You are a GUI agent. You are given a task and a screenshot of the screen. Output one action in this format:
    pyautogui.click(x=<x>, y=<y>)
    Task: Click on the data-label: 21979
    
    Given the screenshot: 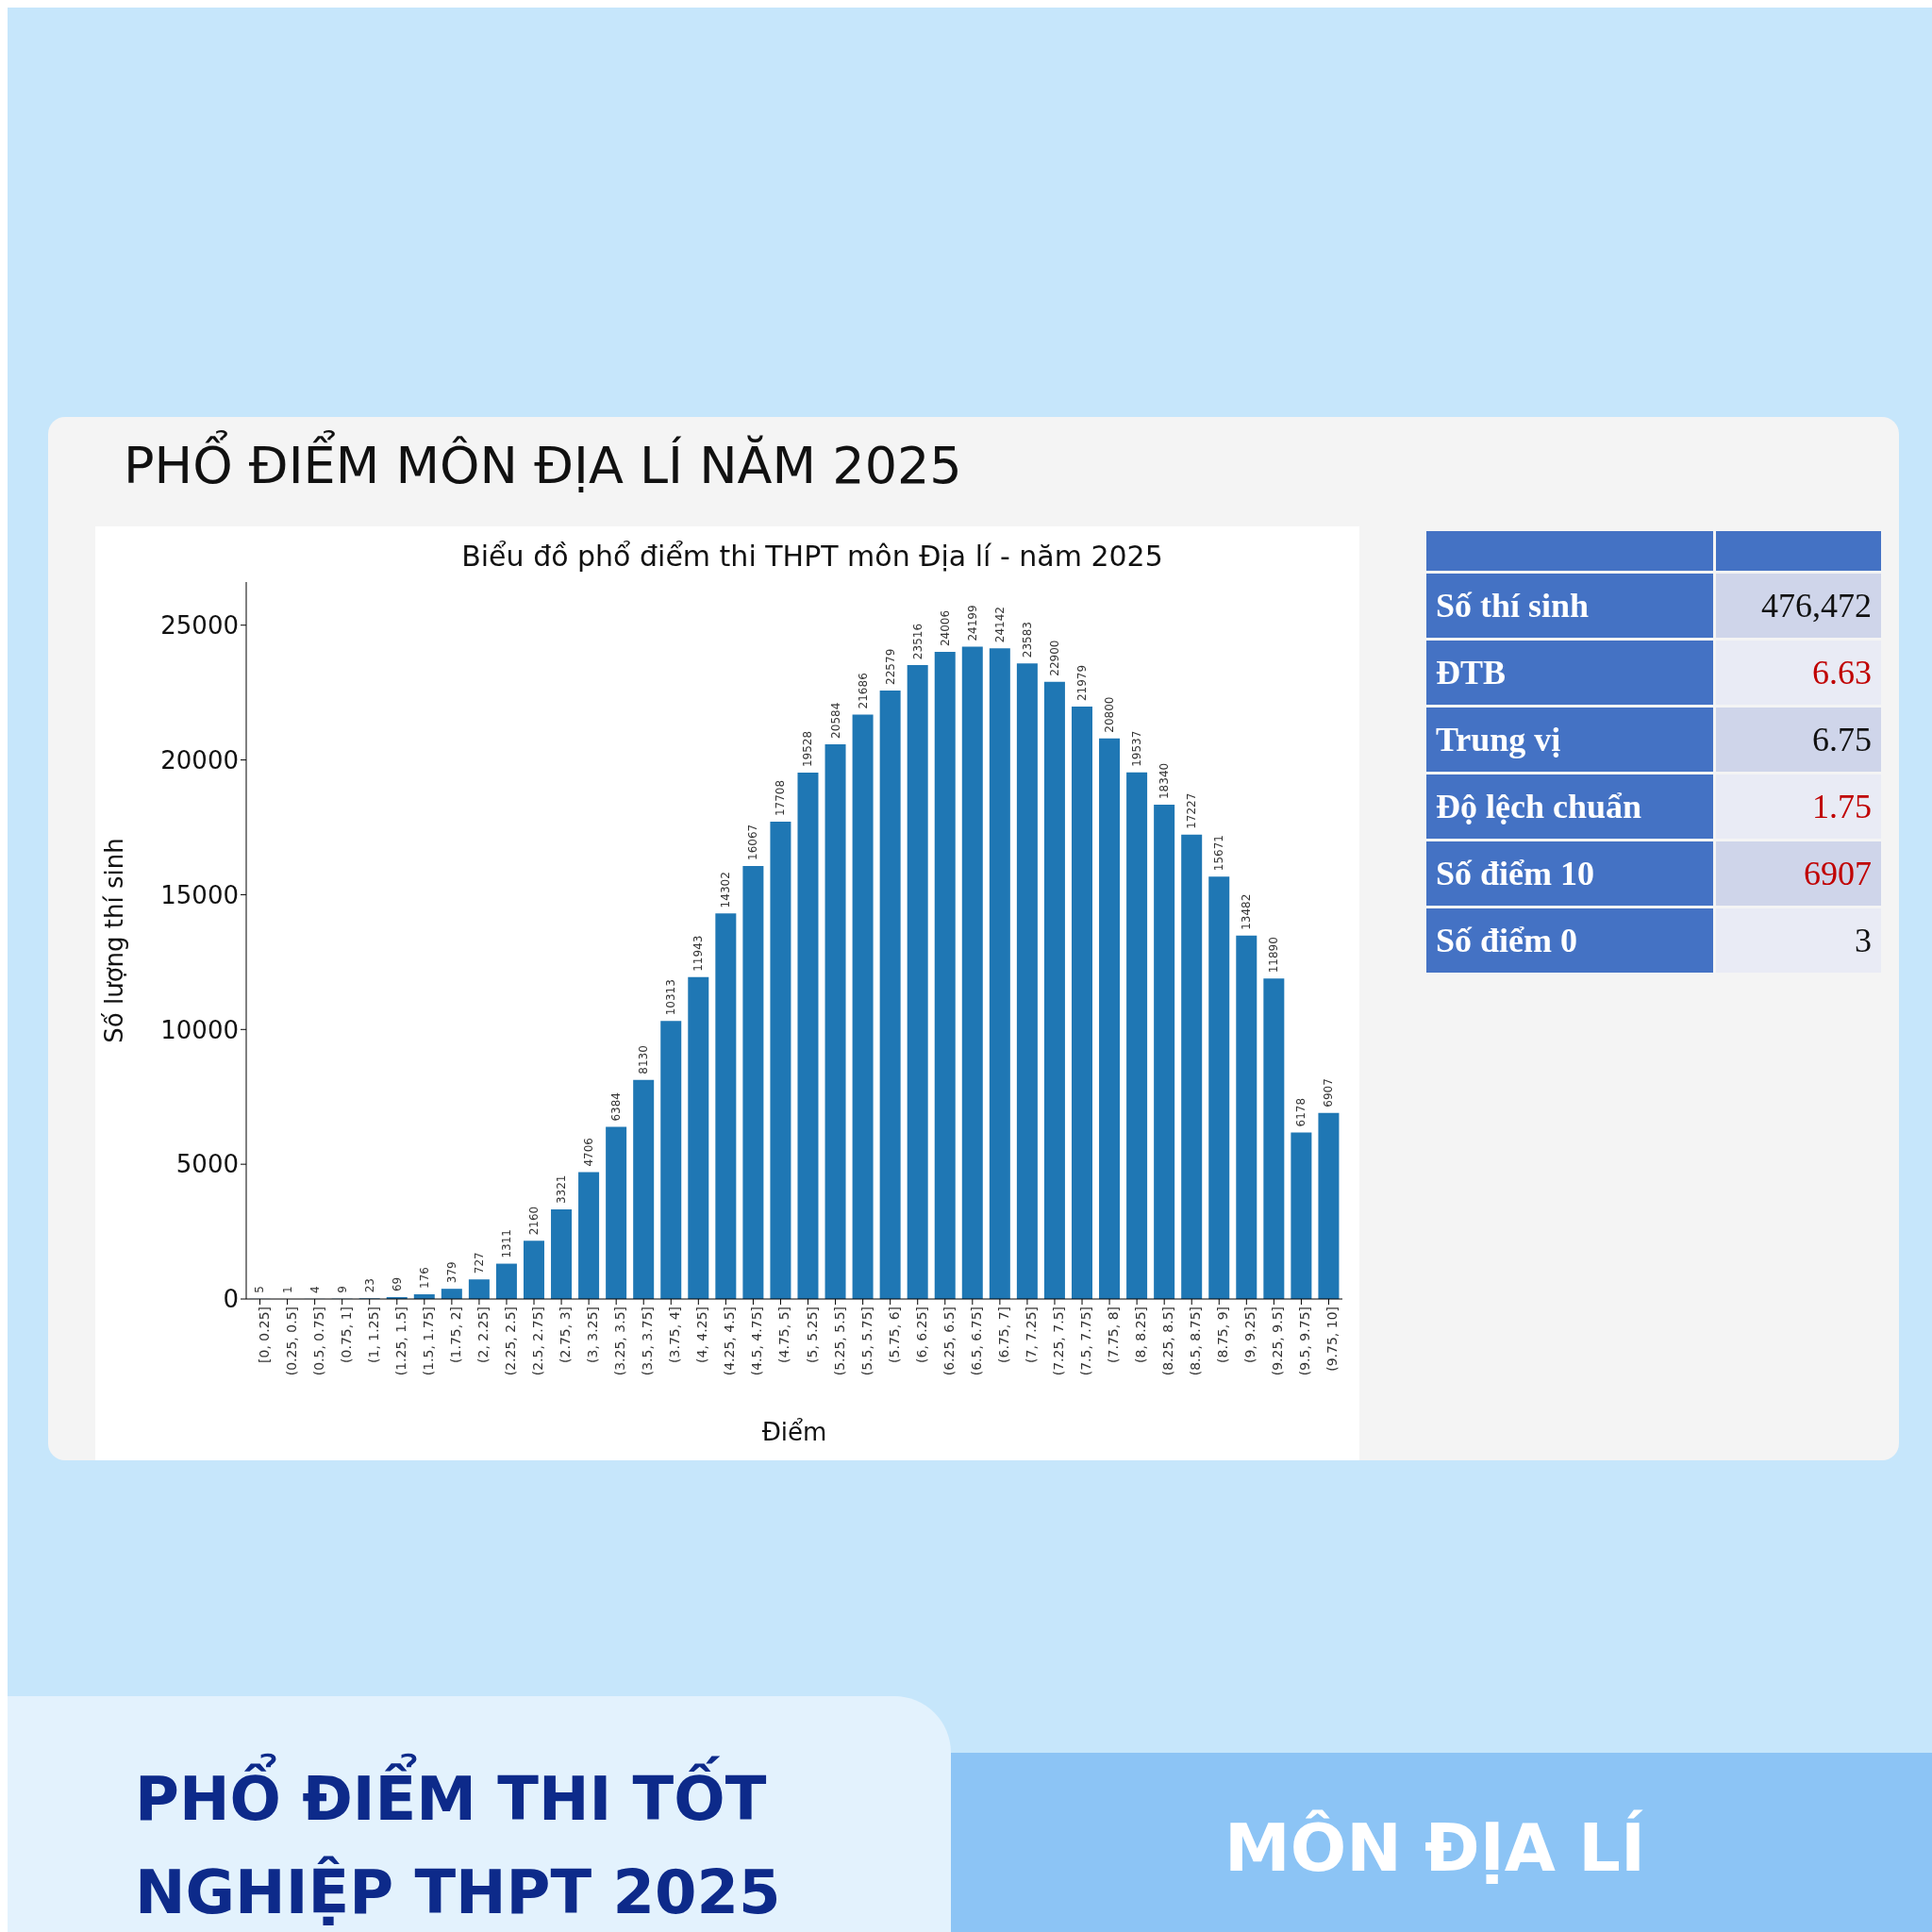 What is the action you would take?
    pyautogui.click(x=1081, y=683)
    